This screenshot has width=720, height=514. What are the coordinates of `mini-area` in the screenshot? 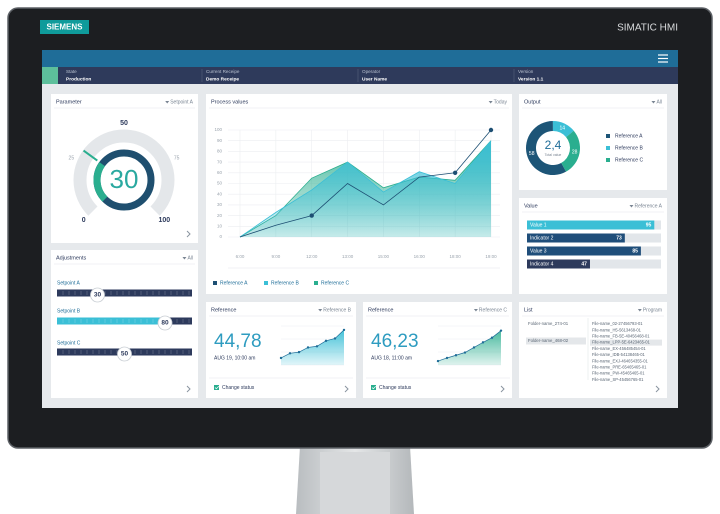 It's located at (312, 347).